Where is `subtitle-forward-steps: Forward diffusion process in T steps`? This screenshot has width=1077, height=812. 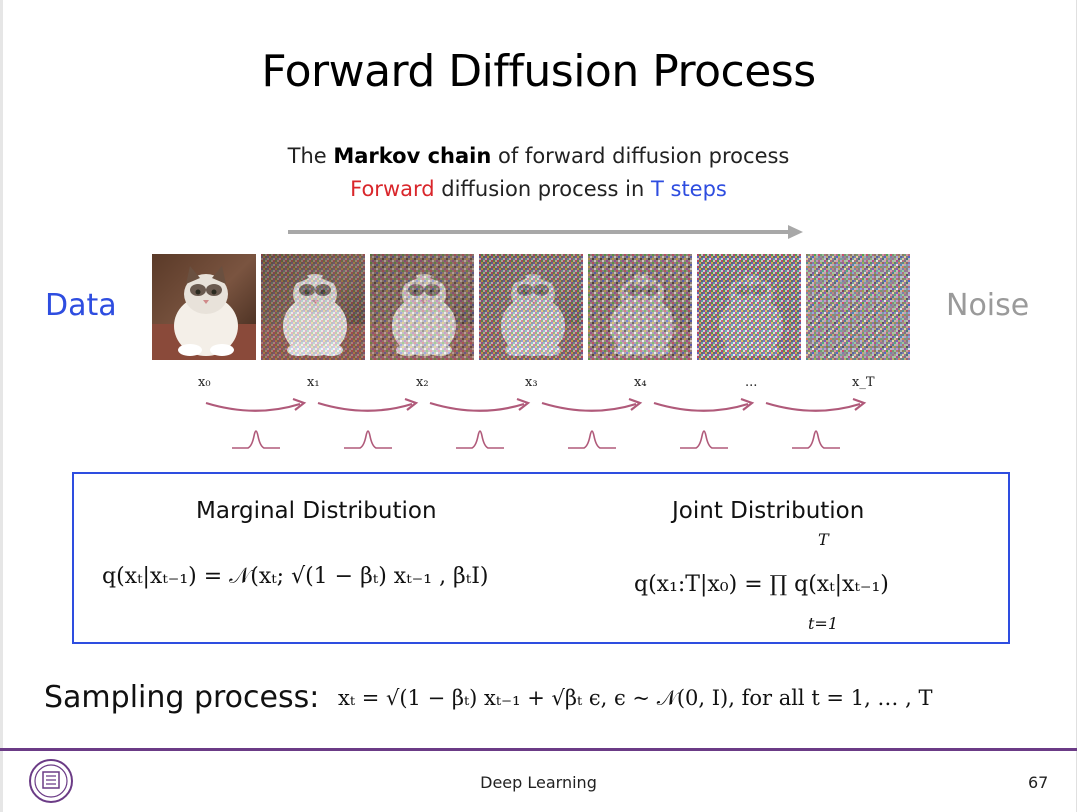 subtitle-forward-steps: Forward diffusion process in T steps is located at coordinates (538, 189).